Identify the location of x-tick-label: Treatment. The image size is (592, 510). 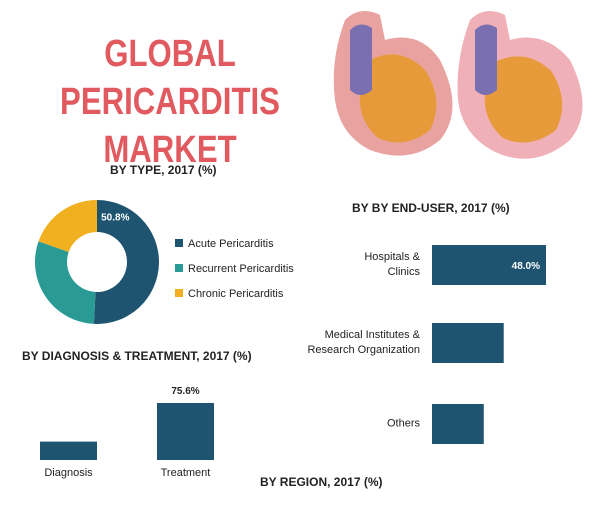
(186, 473).